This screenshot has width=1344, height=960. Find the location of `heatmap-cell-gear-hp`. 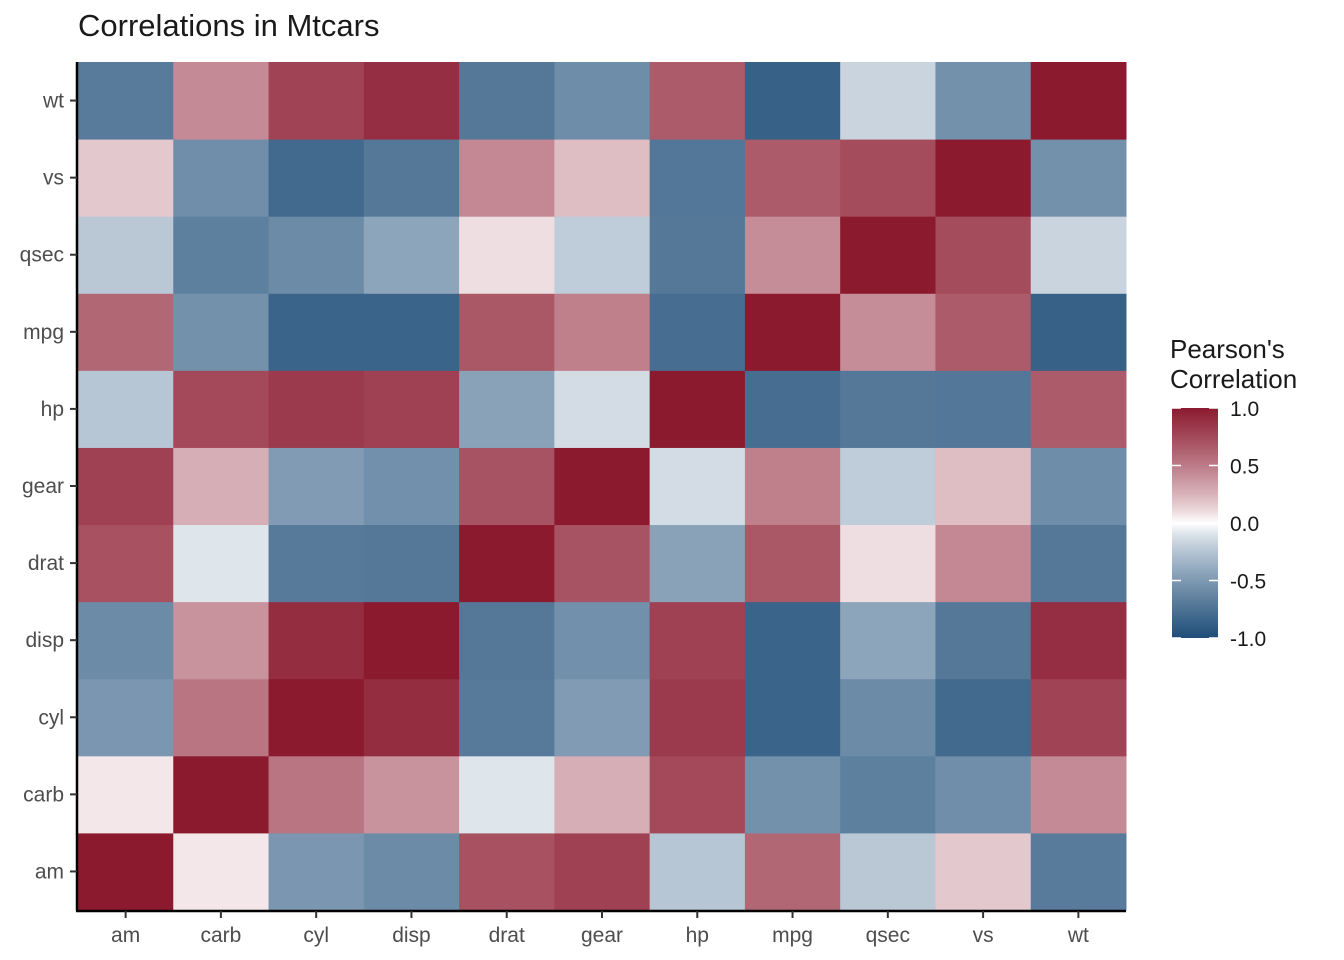

heatmap-cell-gear-hp is located at coordinates (602, 409).